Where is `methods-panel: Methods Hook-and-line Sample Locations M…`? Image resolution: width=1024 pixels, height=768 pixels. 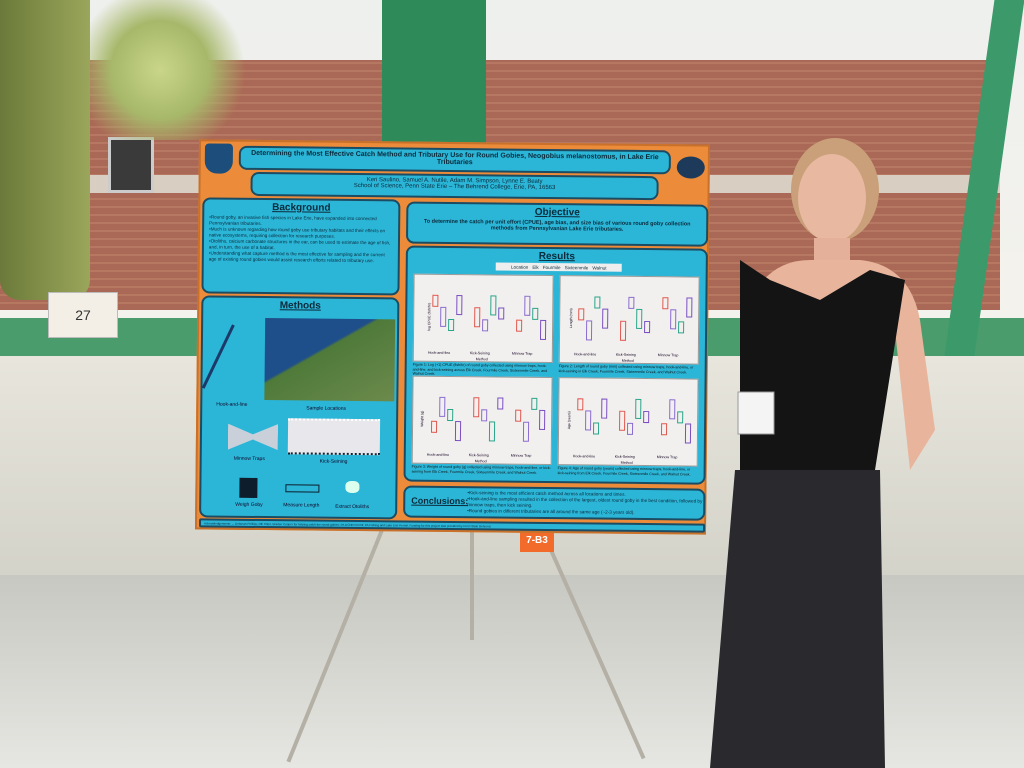
methods-panel: Methods Hook-and-line Sample Locations M… is located at coordinates (299, 407).